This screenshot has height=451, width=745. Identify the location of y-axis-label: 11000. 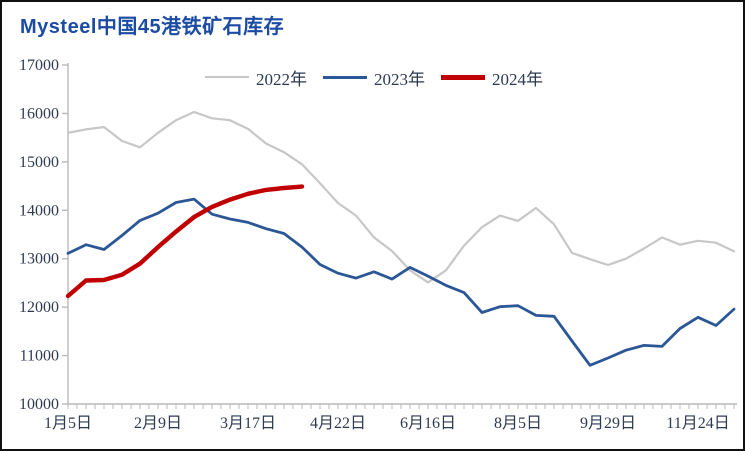
(39, 356).